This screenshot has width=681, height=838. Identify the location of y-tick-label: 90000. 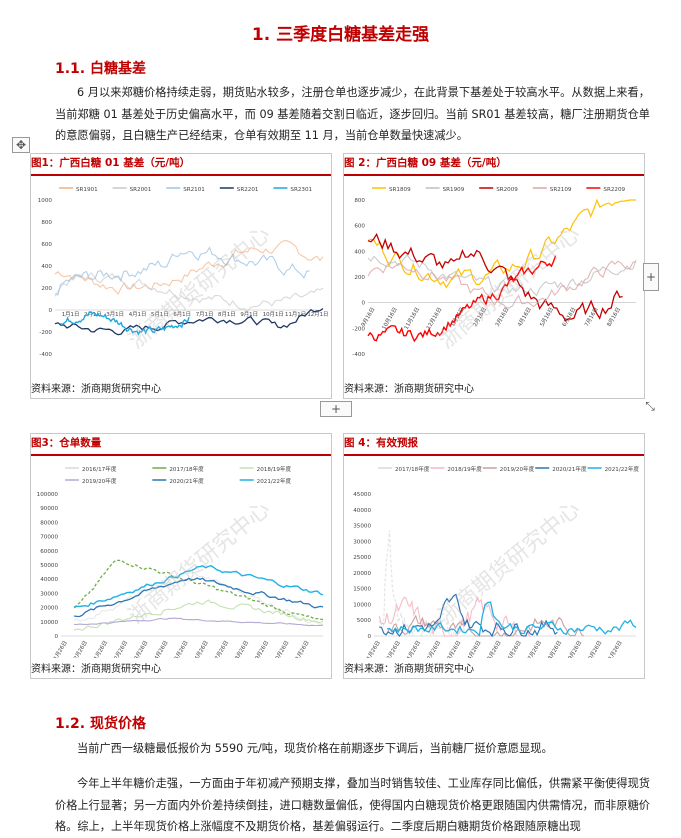
(49, 509).